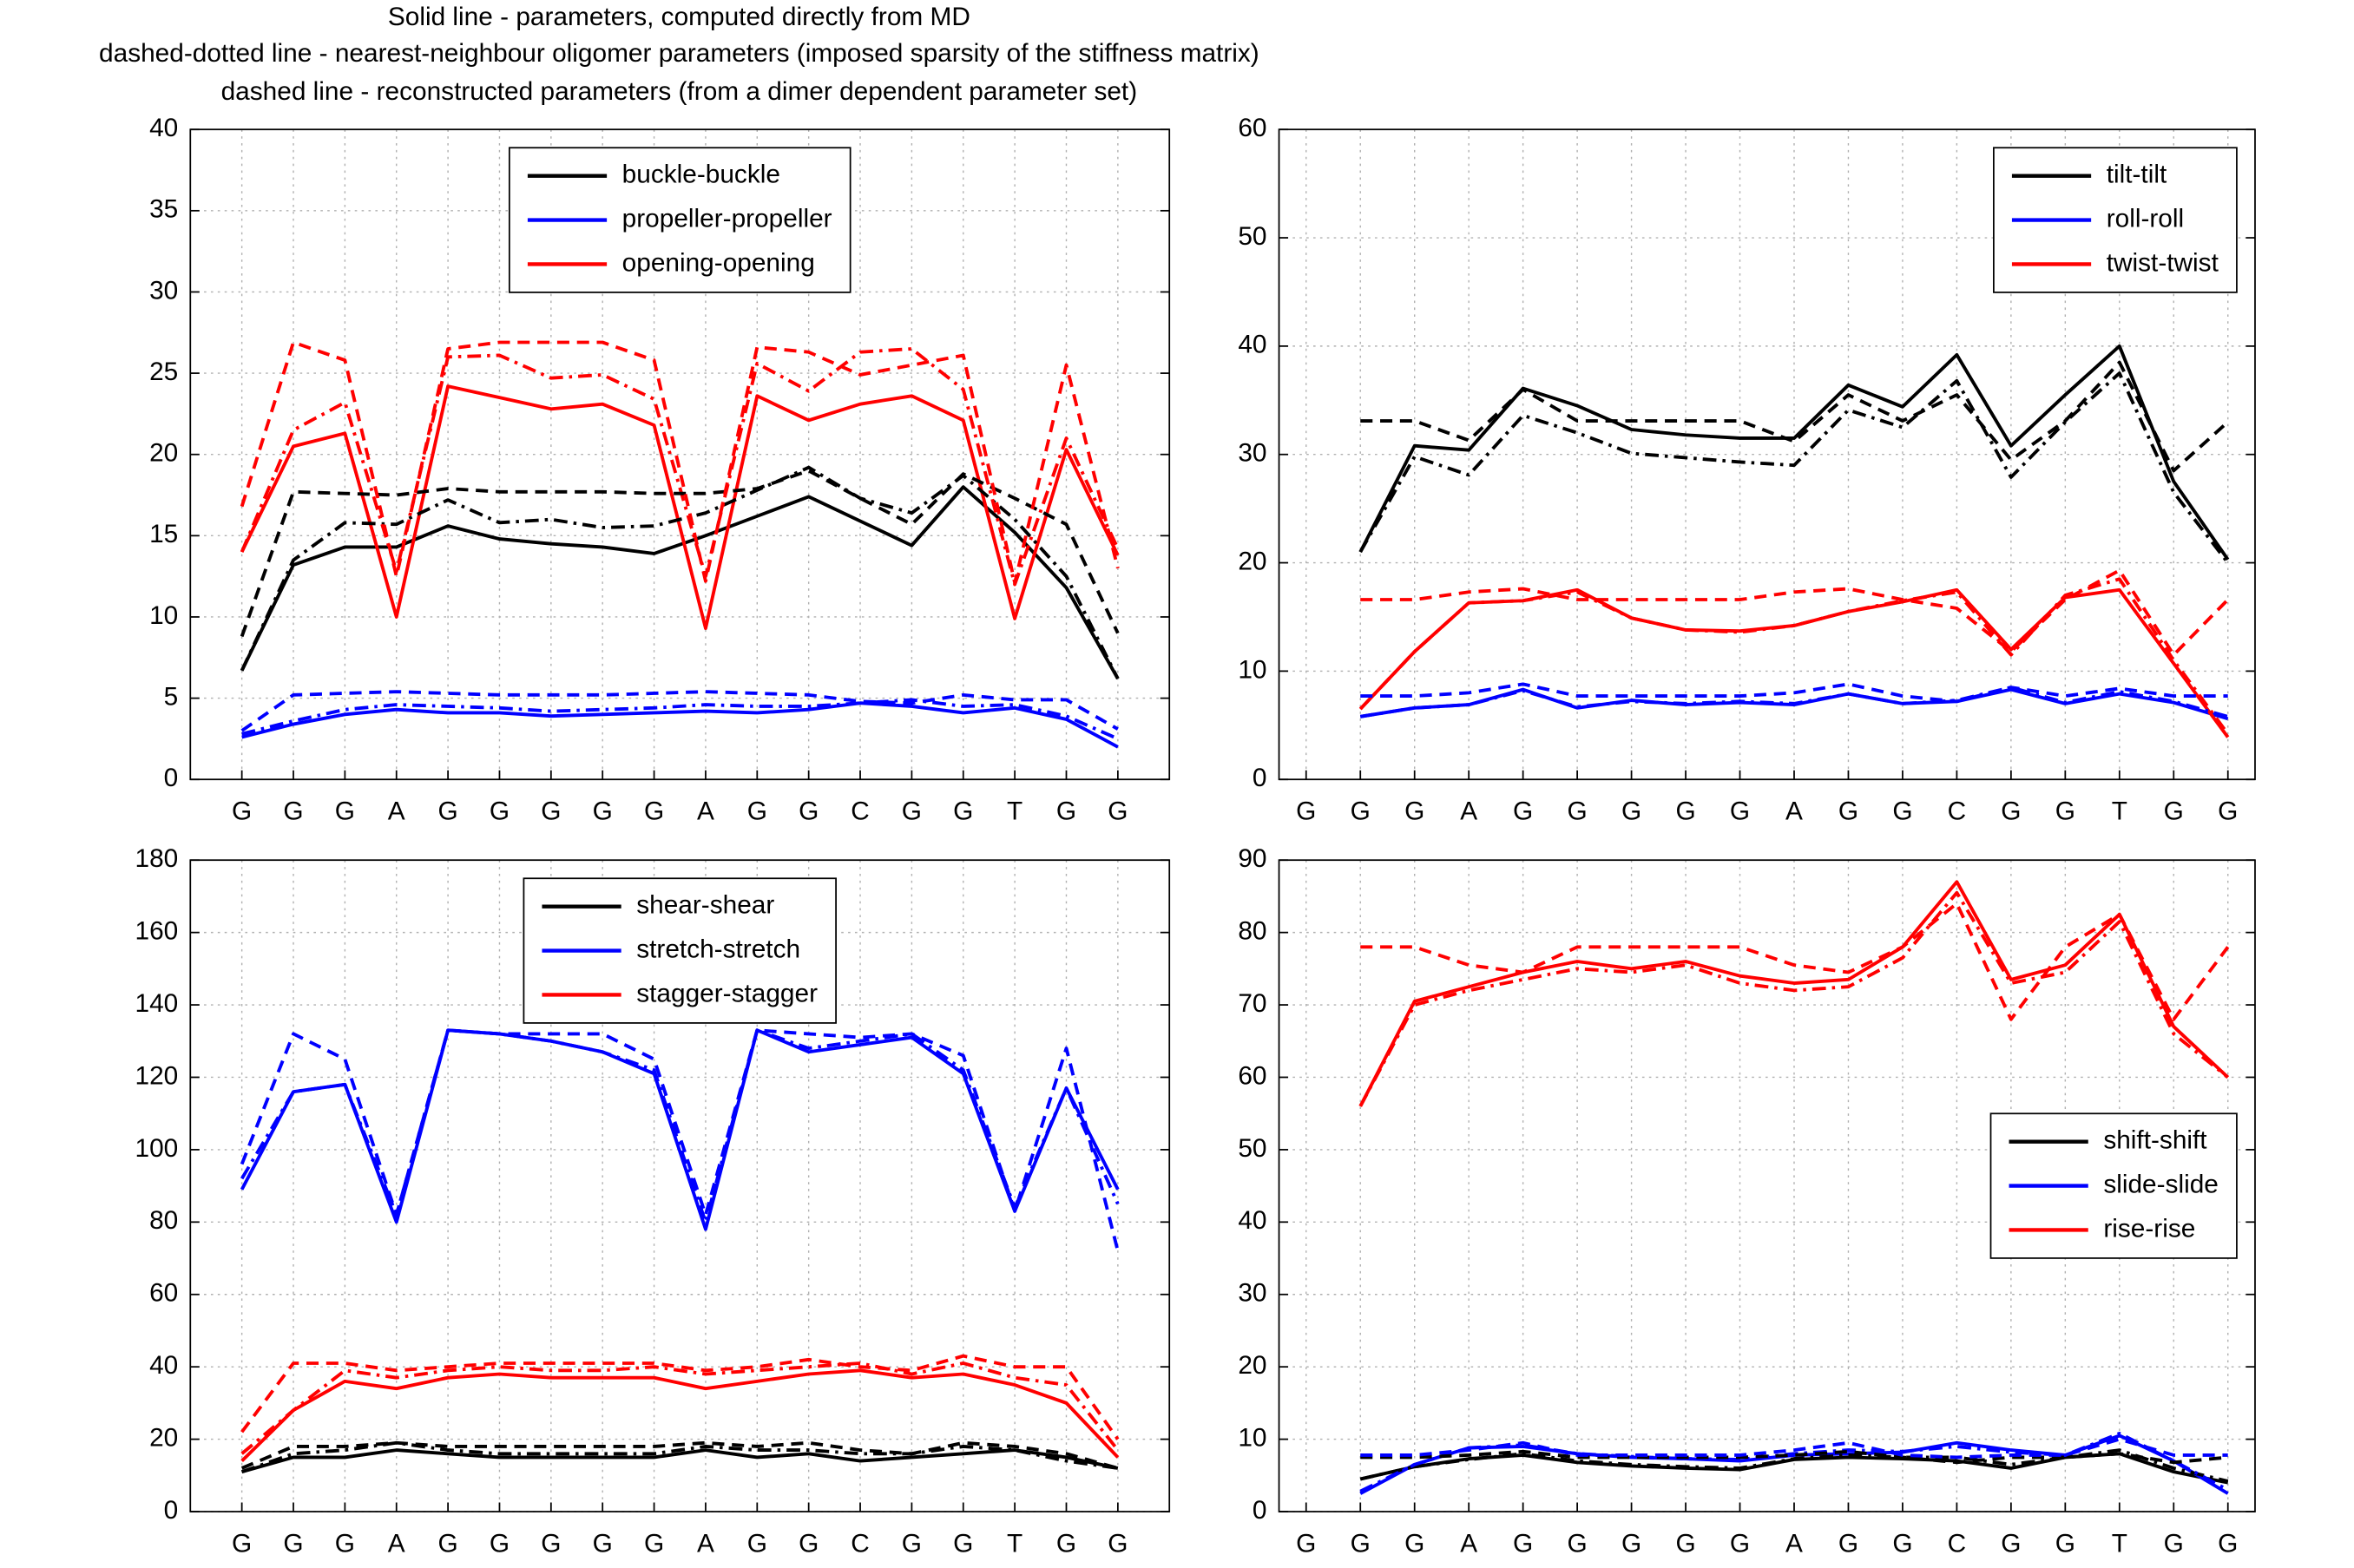  What do you see at coordinates (718, 262) in the screenshot?
I see `legend-label: opening-opening` at bounding box center [718, 262].